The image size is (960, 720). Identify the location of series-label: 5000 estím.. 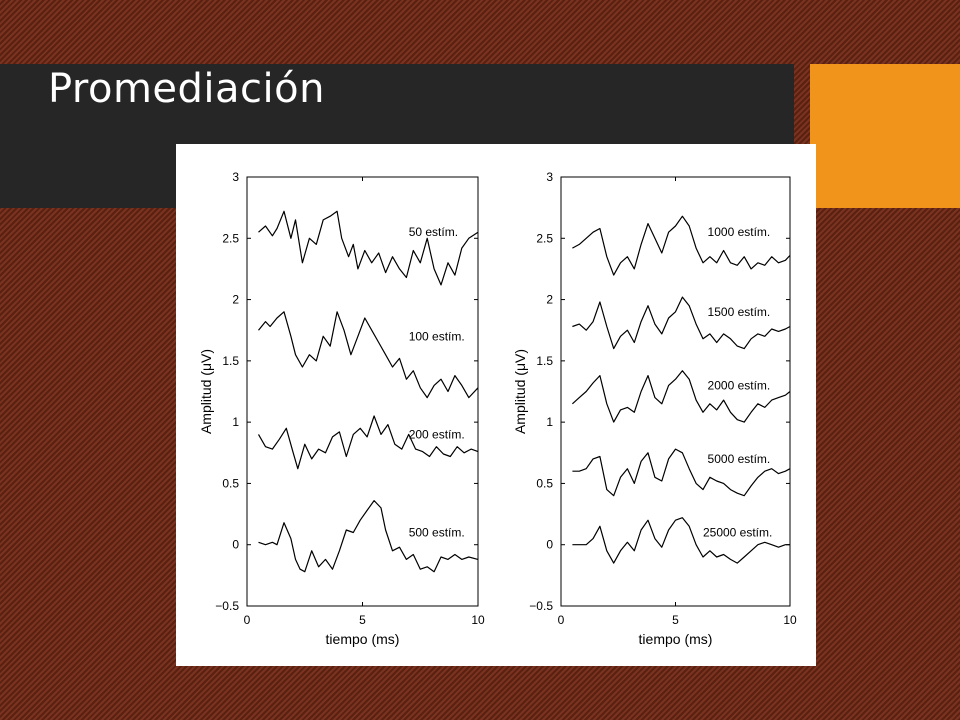
(739, 459).